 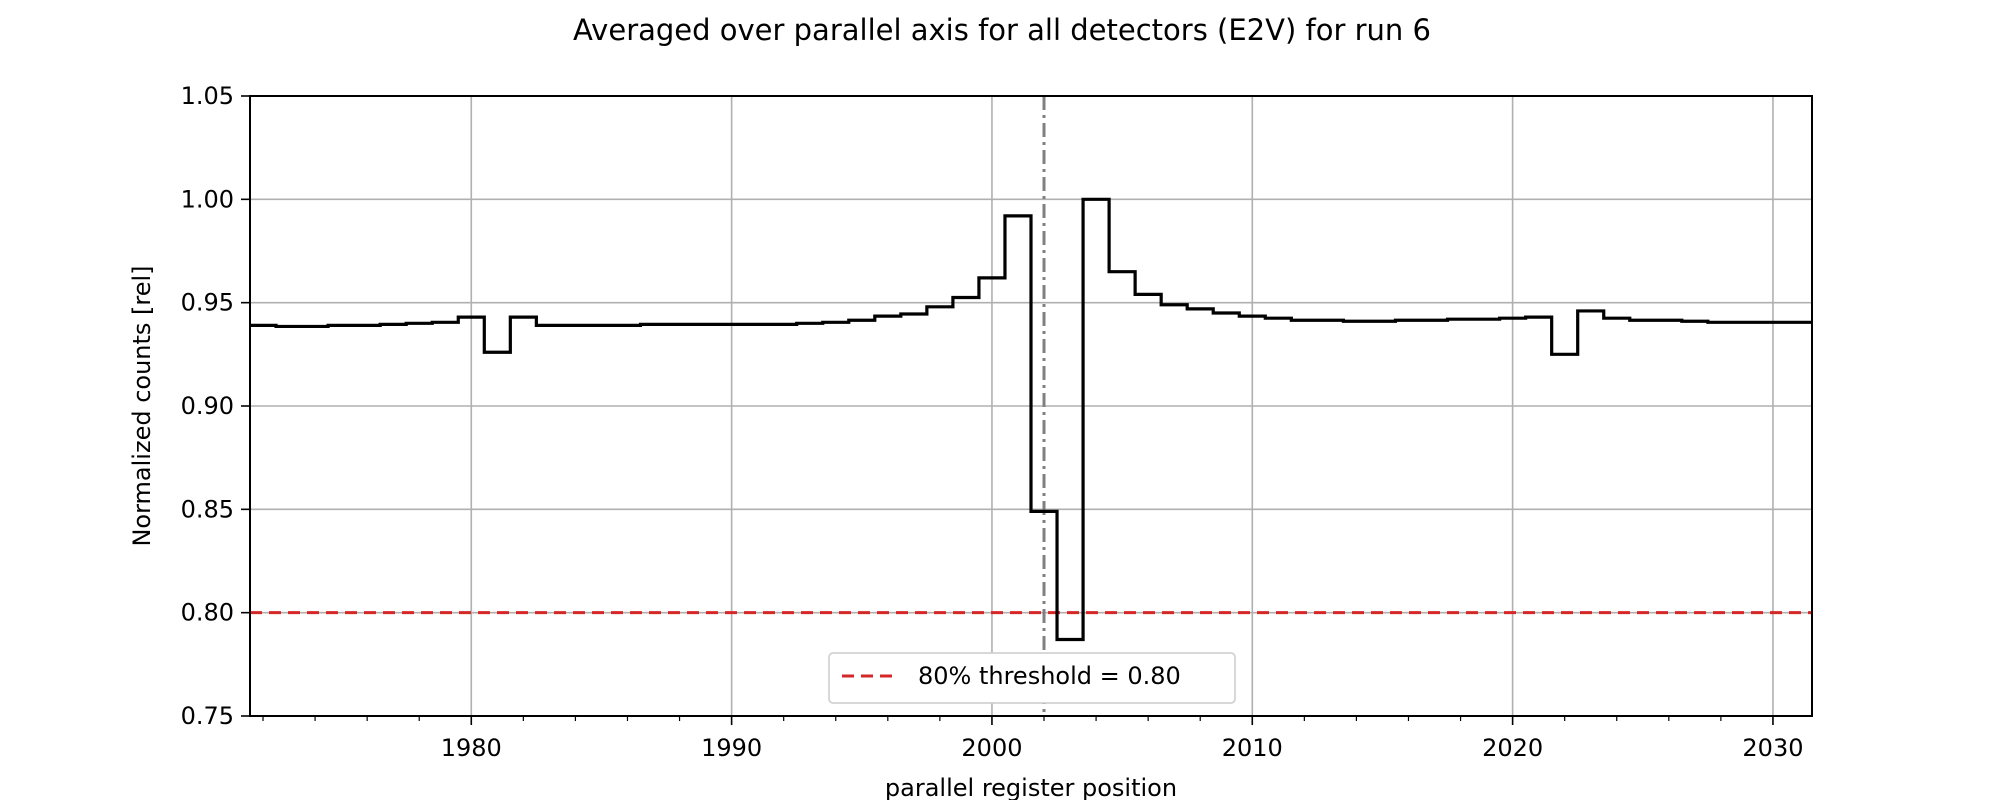 I want to click on y-axis: 0.75 0.80 0.85 0.90 0.95 1.00 1.05, so click(x=215, y=406).